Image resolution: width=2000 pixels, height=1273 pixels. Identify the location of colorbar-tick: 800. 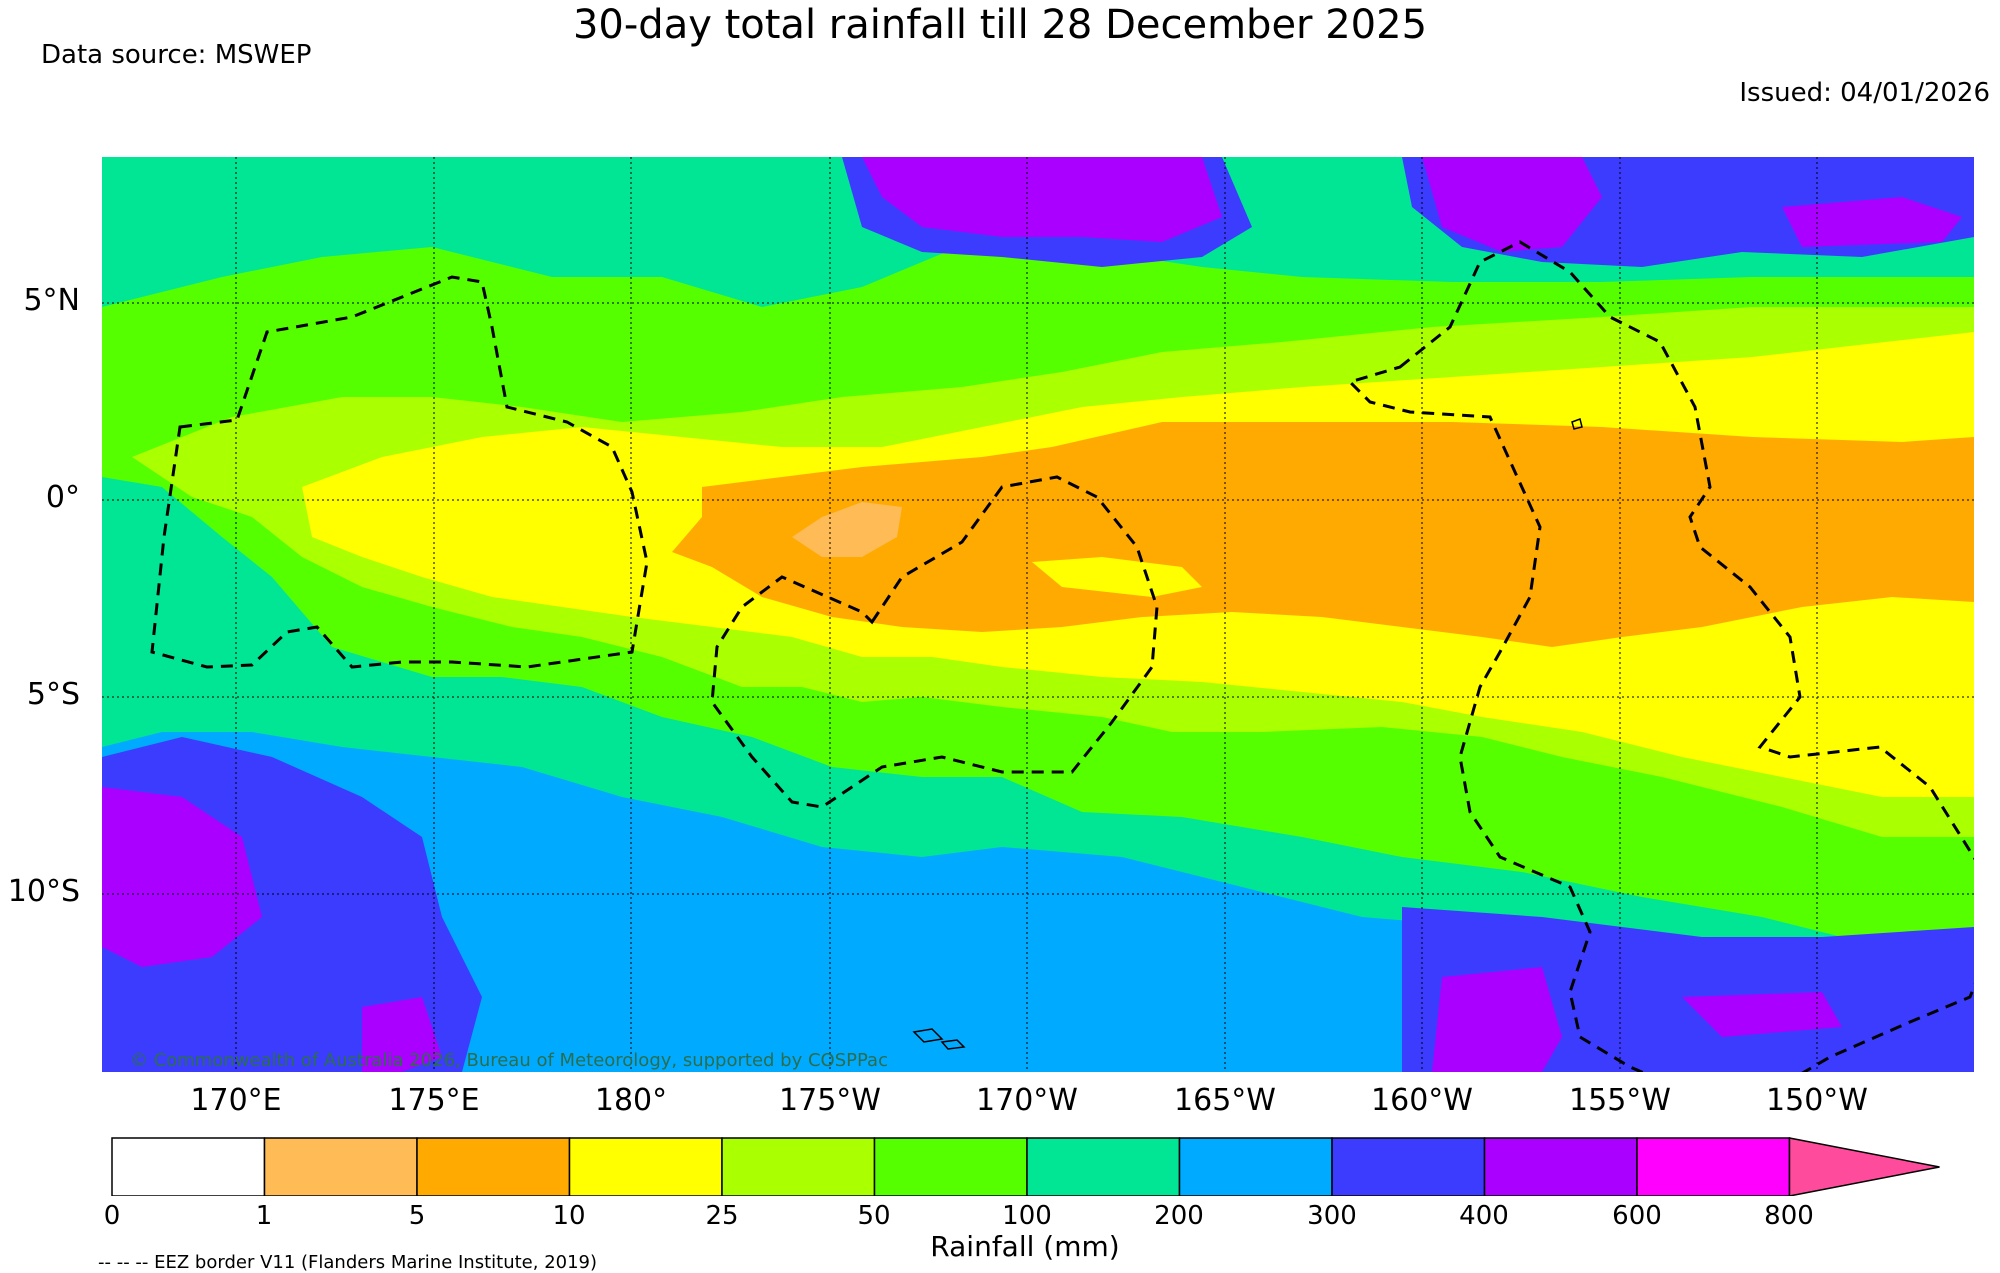
(1789, 1216).